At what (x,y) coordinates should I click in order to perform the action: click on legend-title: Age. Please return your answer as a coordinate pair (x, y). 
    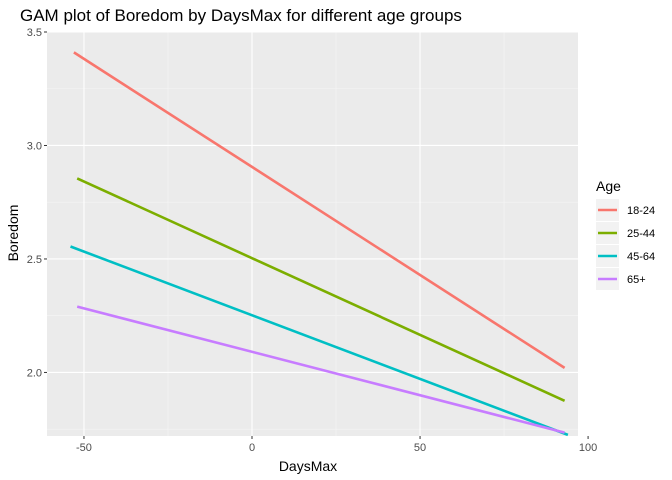
    Looking at the image, I should click on (608, 186).